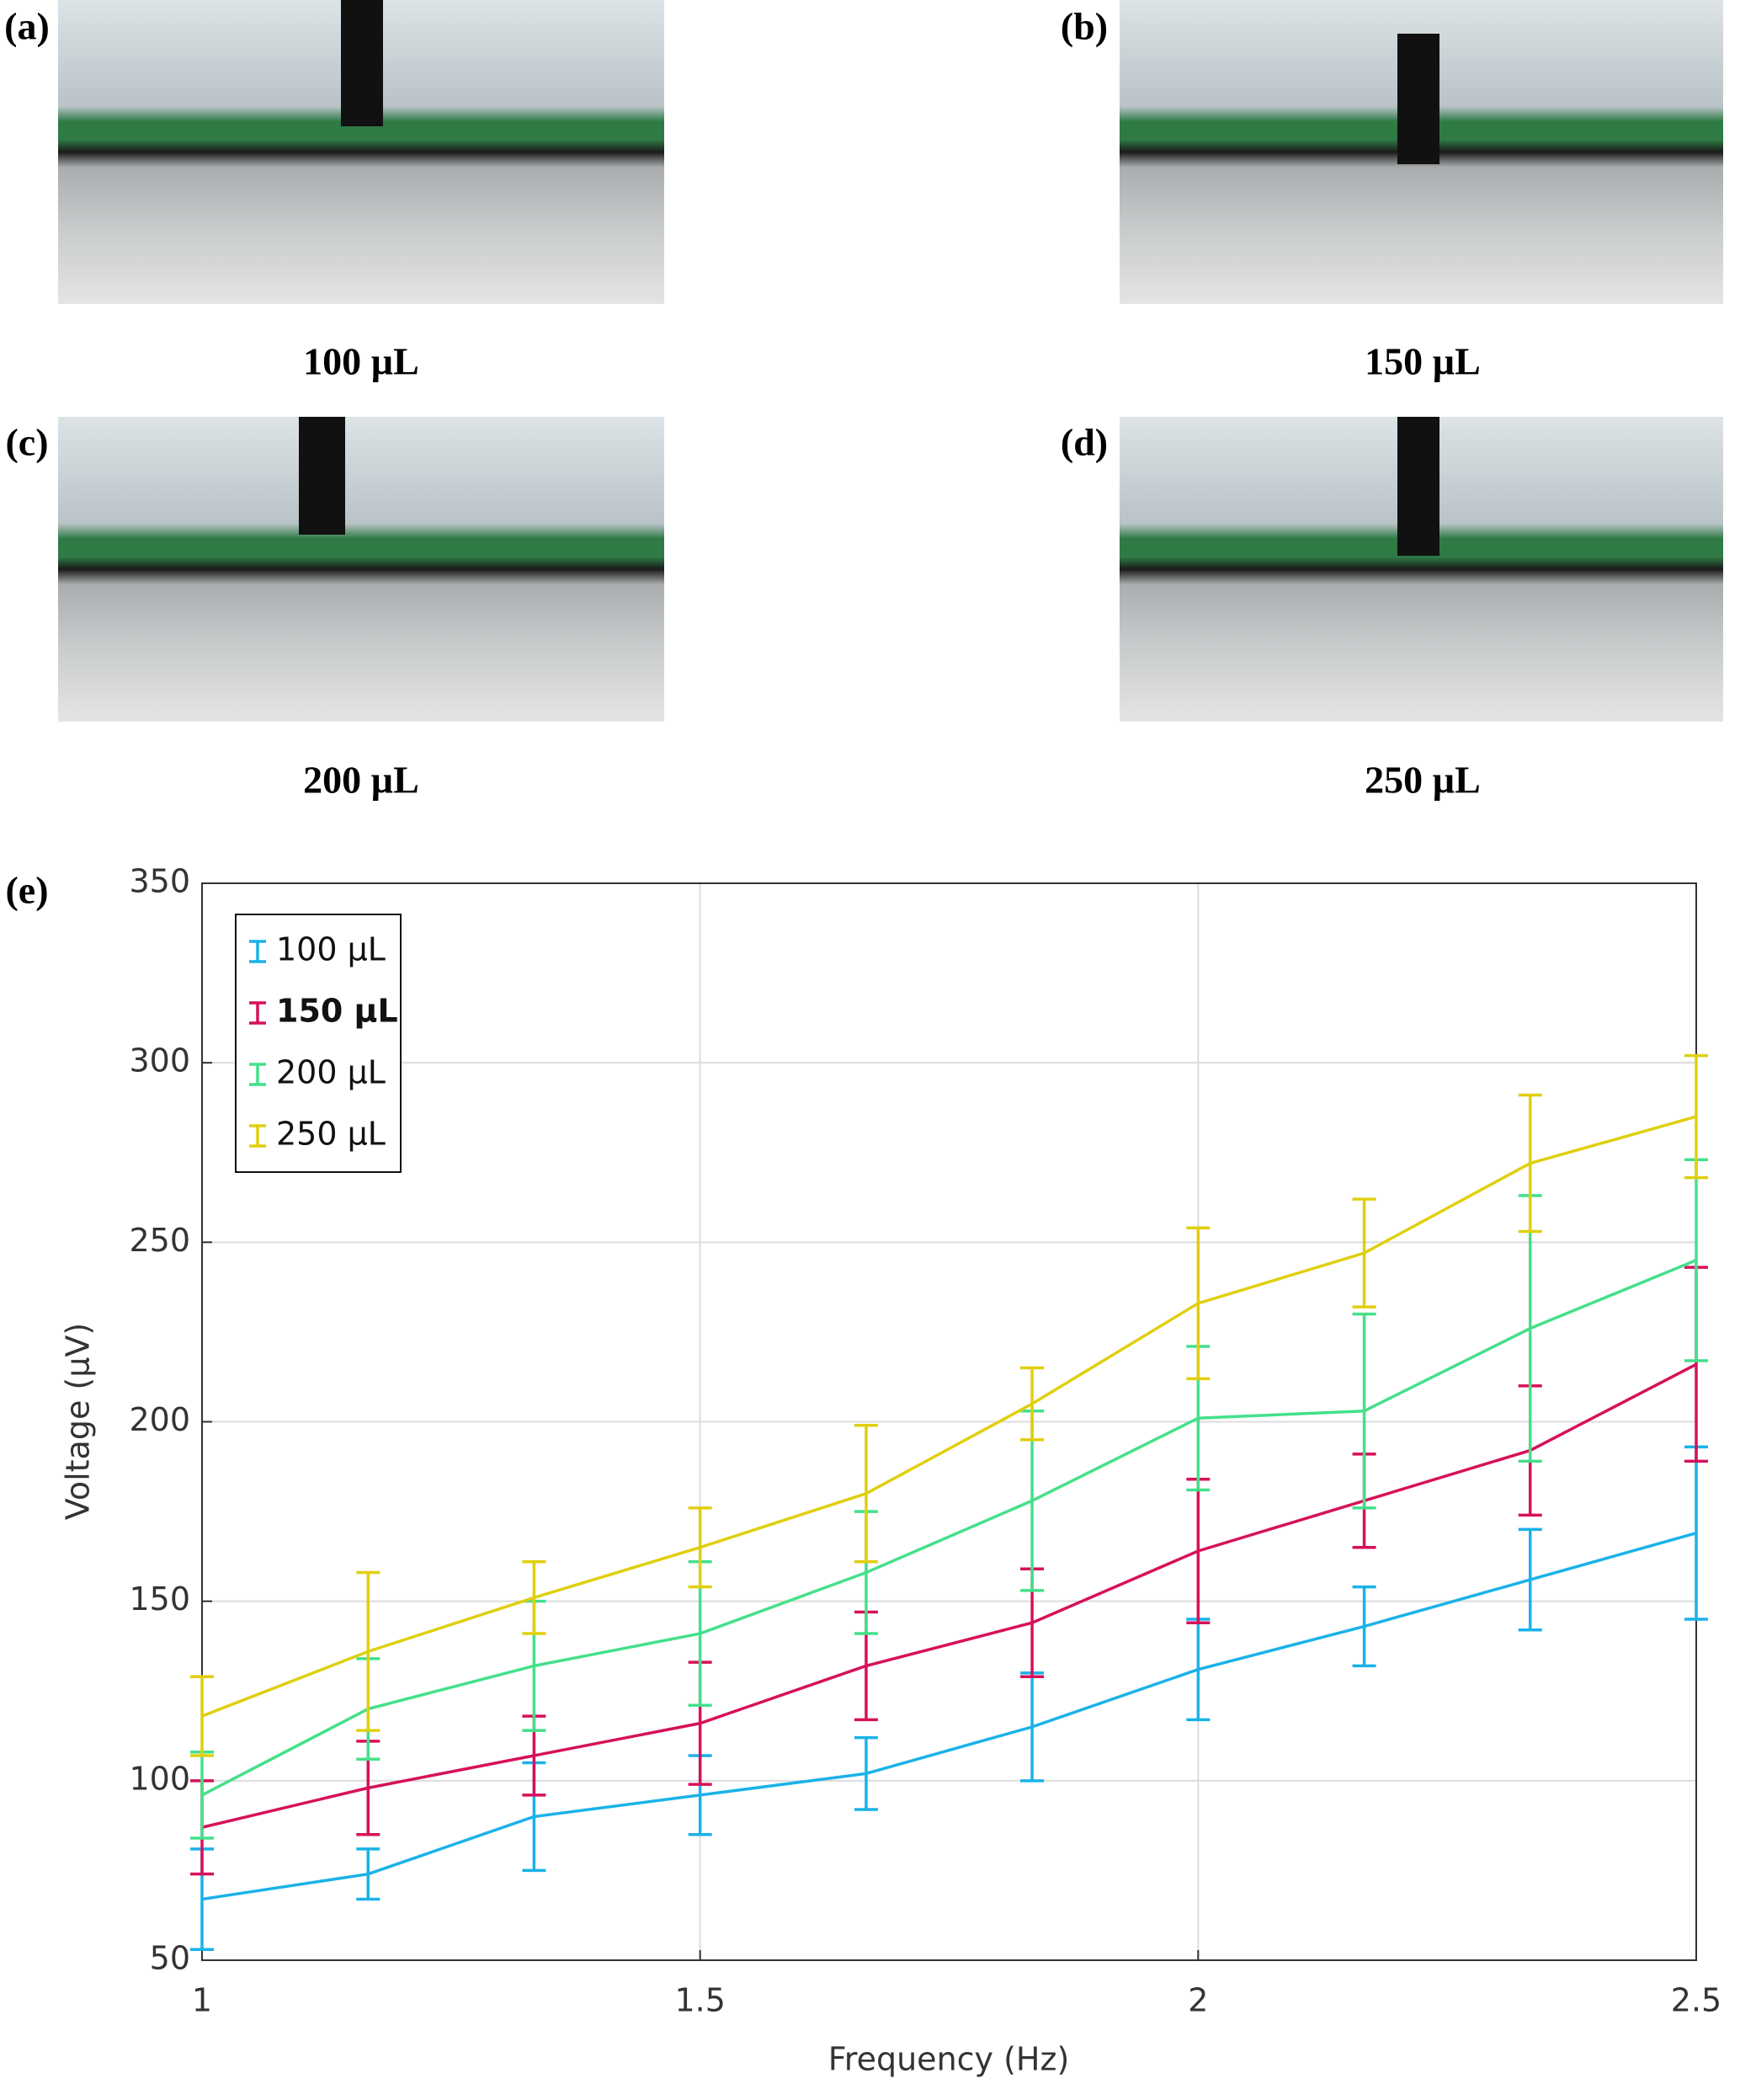 The width and height of the screenshot is (1740, 2100). I want to click on legend-label: 150 µL, so click(337, 1011).